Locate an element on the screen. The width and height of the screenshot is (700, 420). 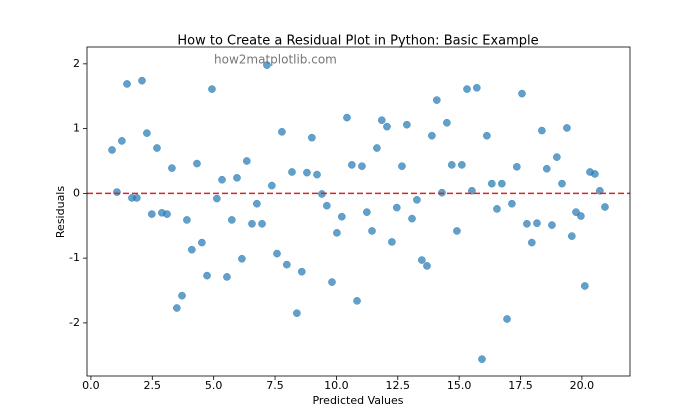
x-axis-label: Predicted Values is located at coordinates (357, 400).